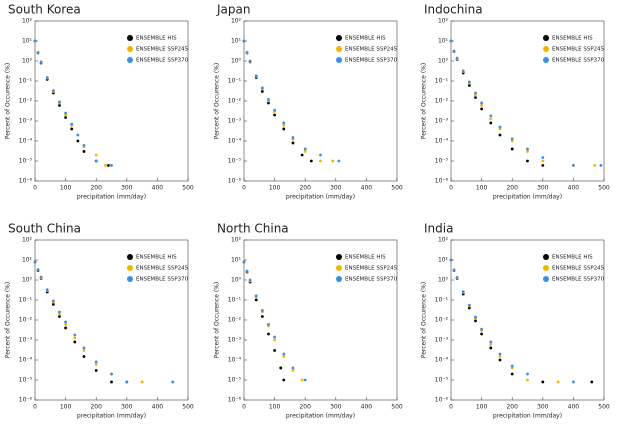 The height and width of the screenshot is (426, 618). Describe the element at coordinates (442, 81) in the screenshot. I see `y-tick-label: 10⁻¹` at that location.